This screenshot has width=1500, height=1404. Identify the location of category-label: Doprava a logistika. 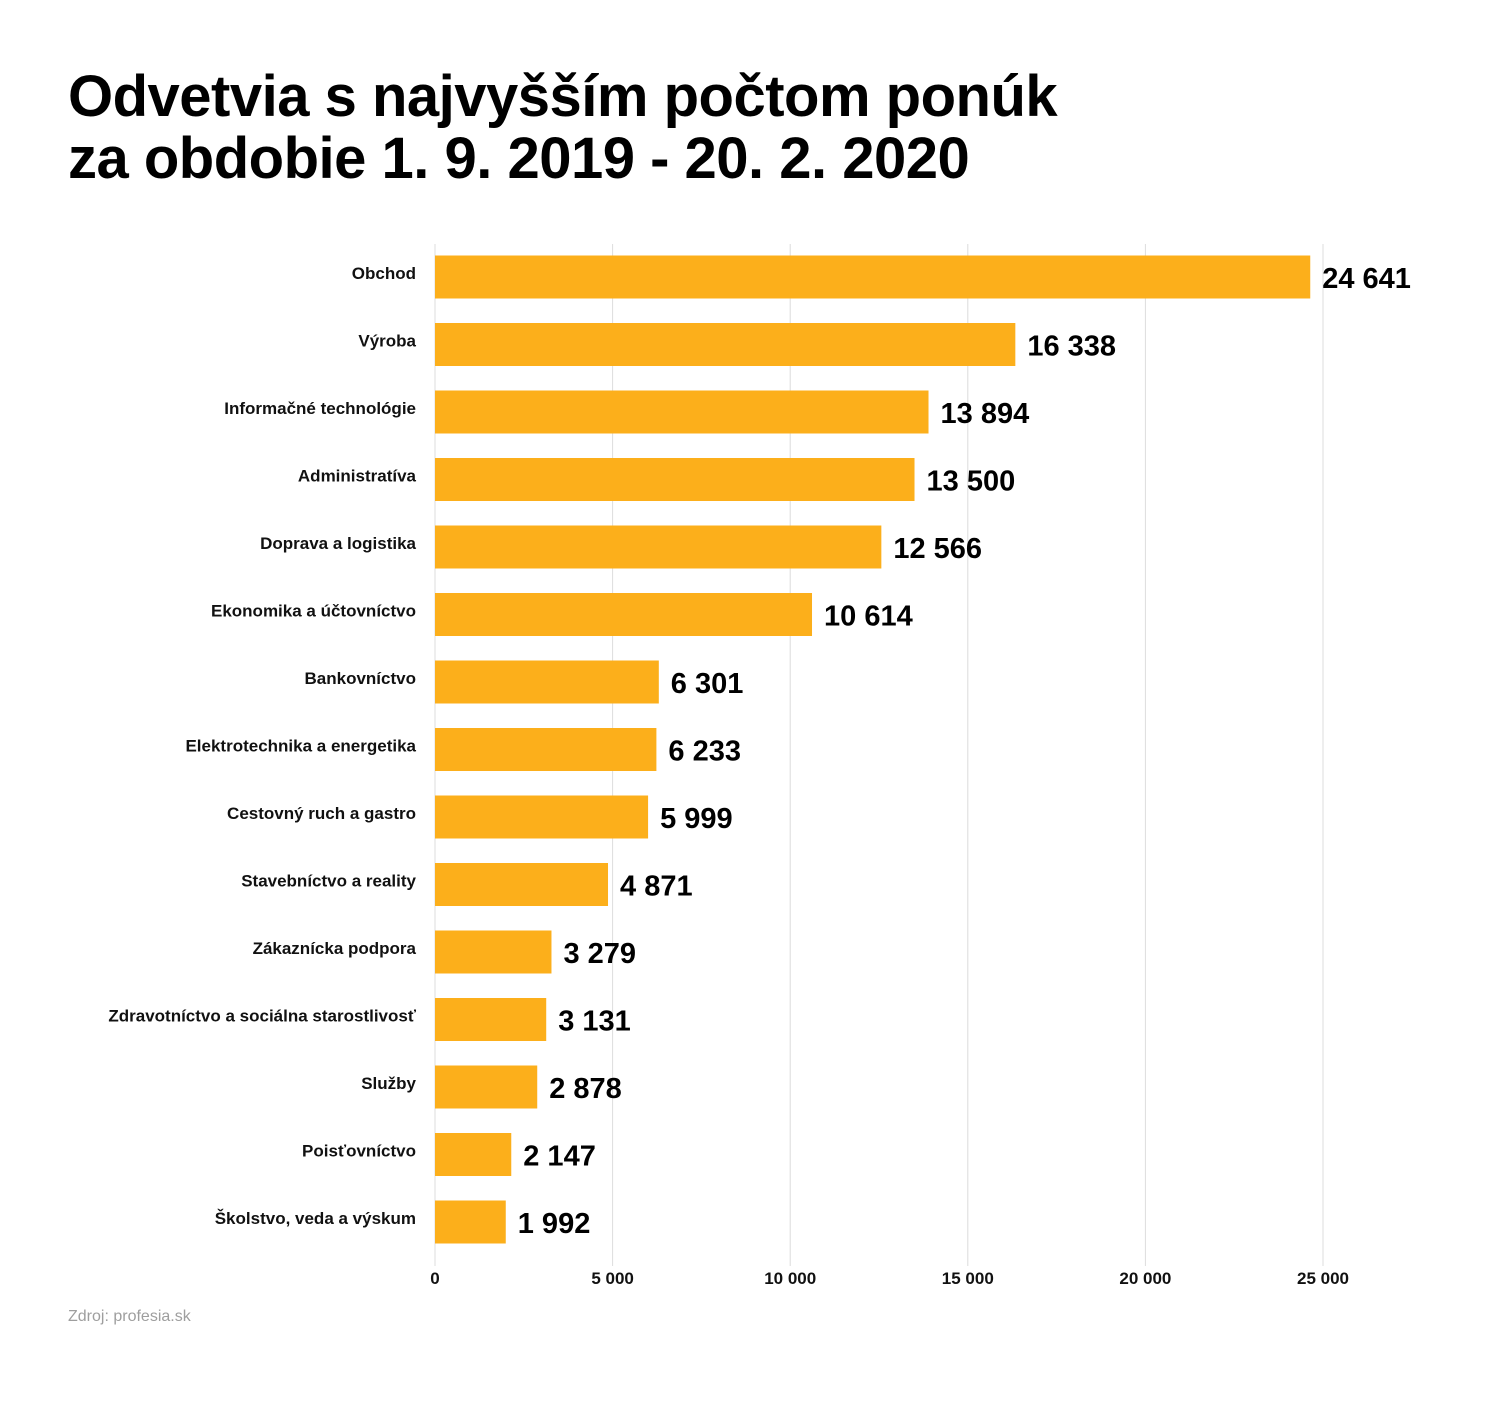
(338, 543).